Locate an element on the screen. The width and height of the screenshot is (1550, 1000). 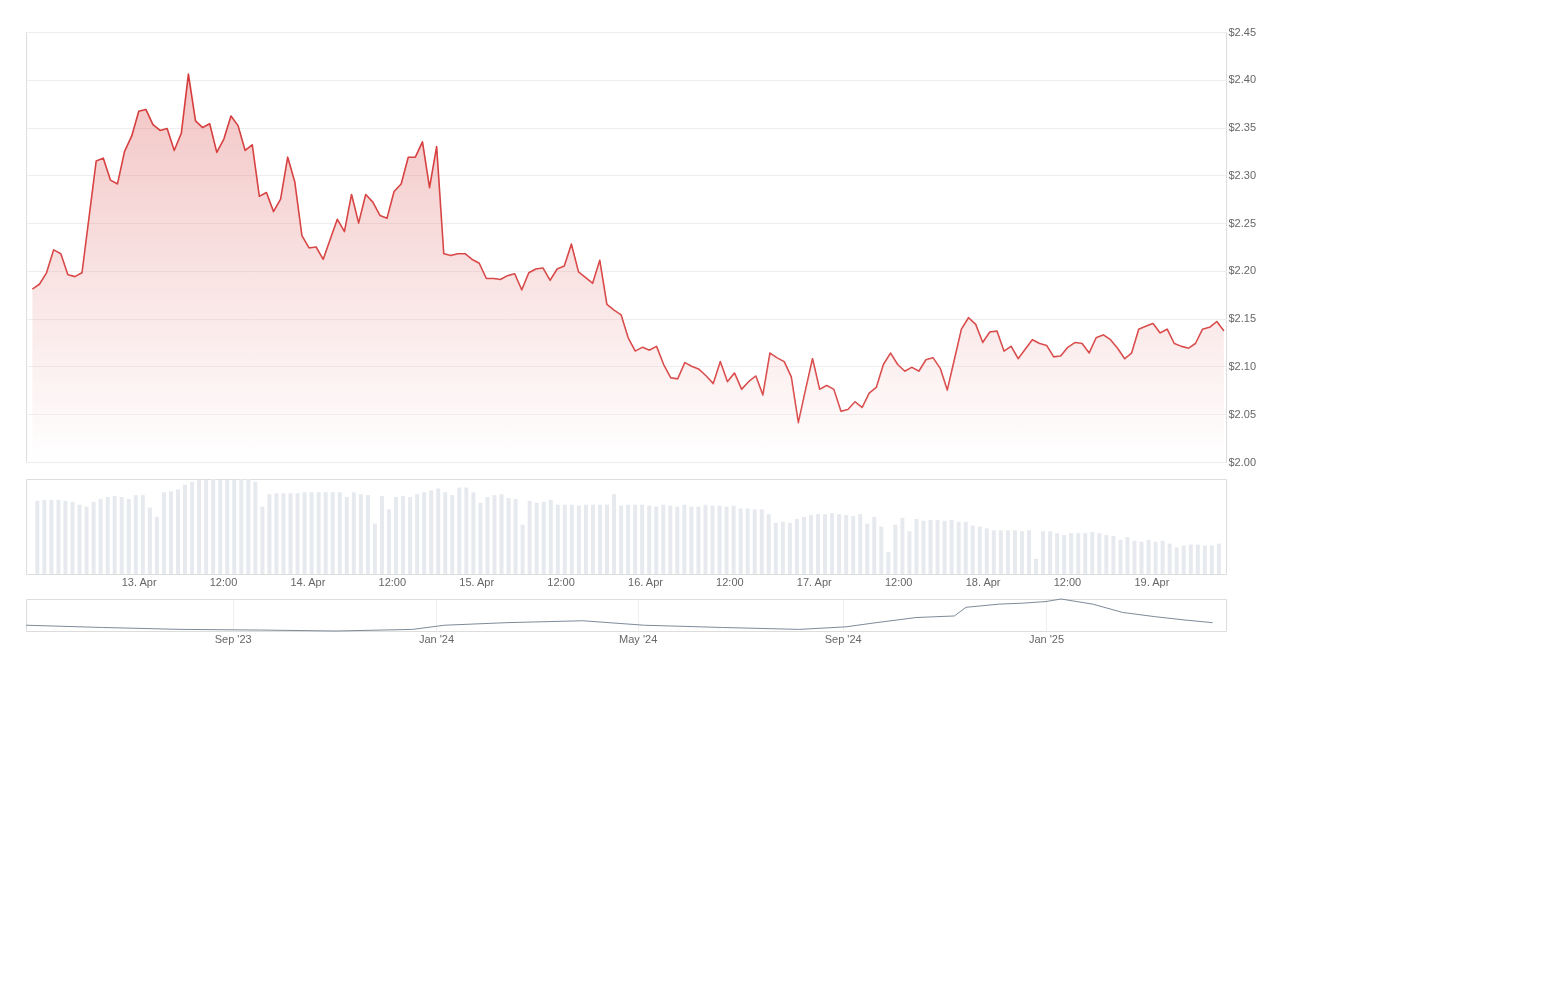
x-tick-label: 16. Apr is located at coordinates (646, 581).